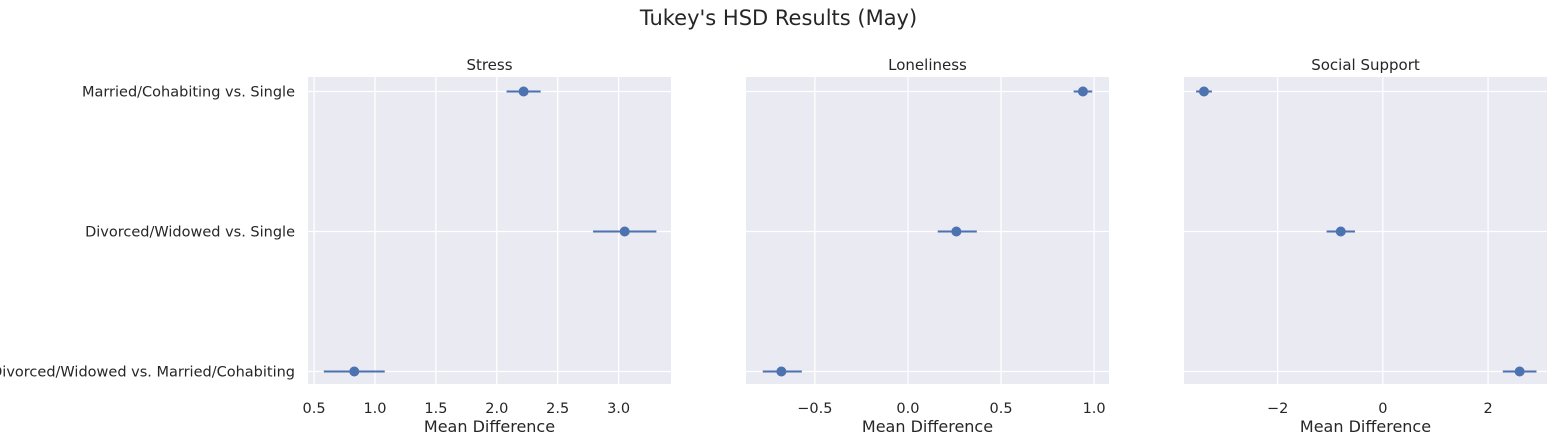 Image resolution: width=1557 pixels, height=443 pixels. Describe the element at coordinates (147, 373) in the screenshot. I see `y-tick-label: Divorced/Widowed vs. Married/Cohabiting` at that location.